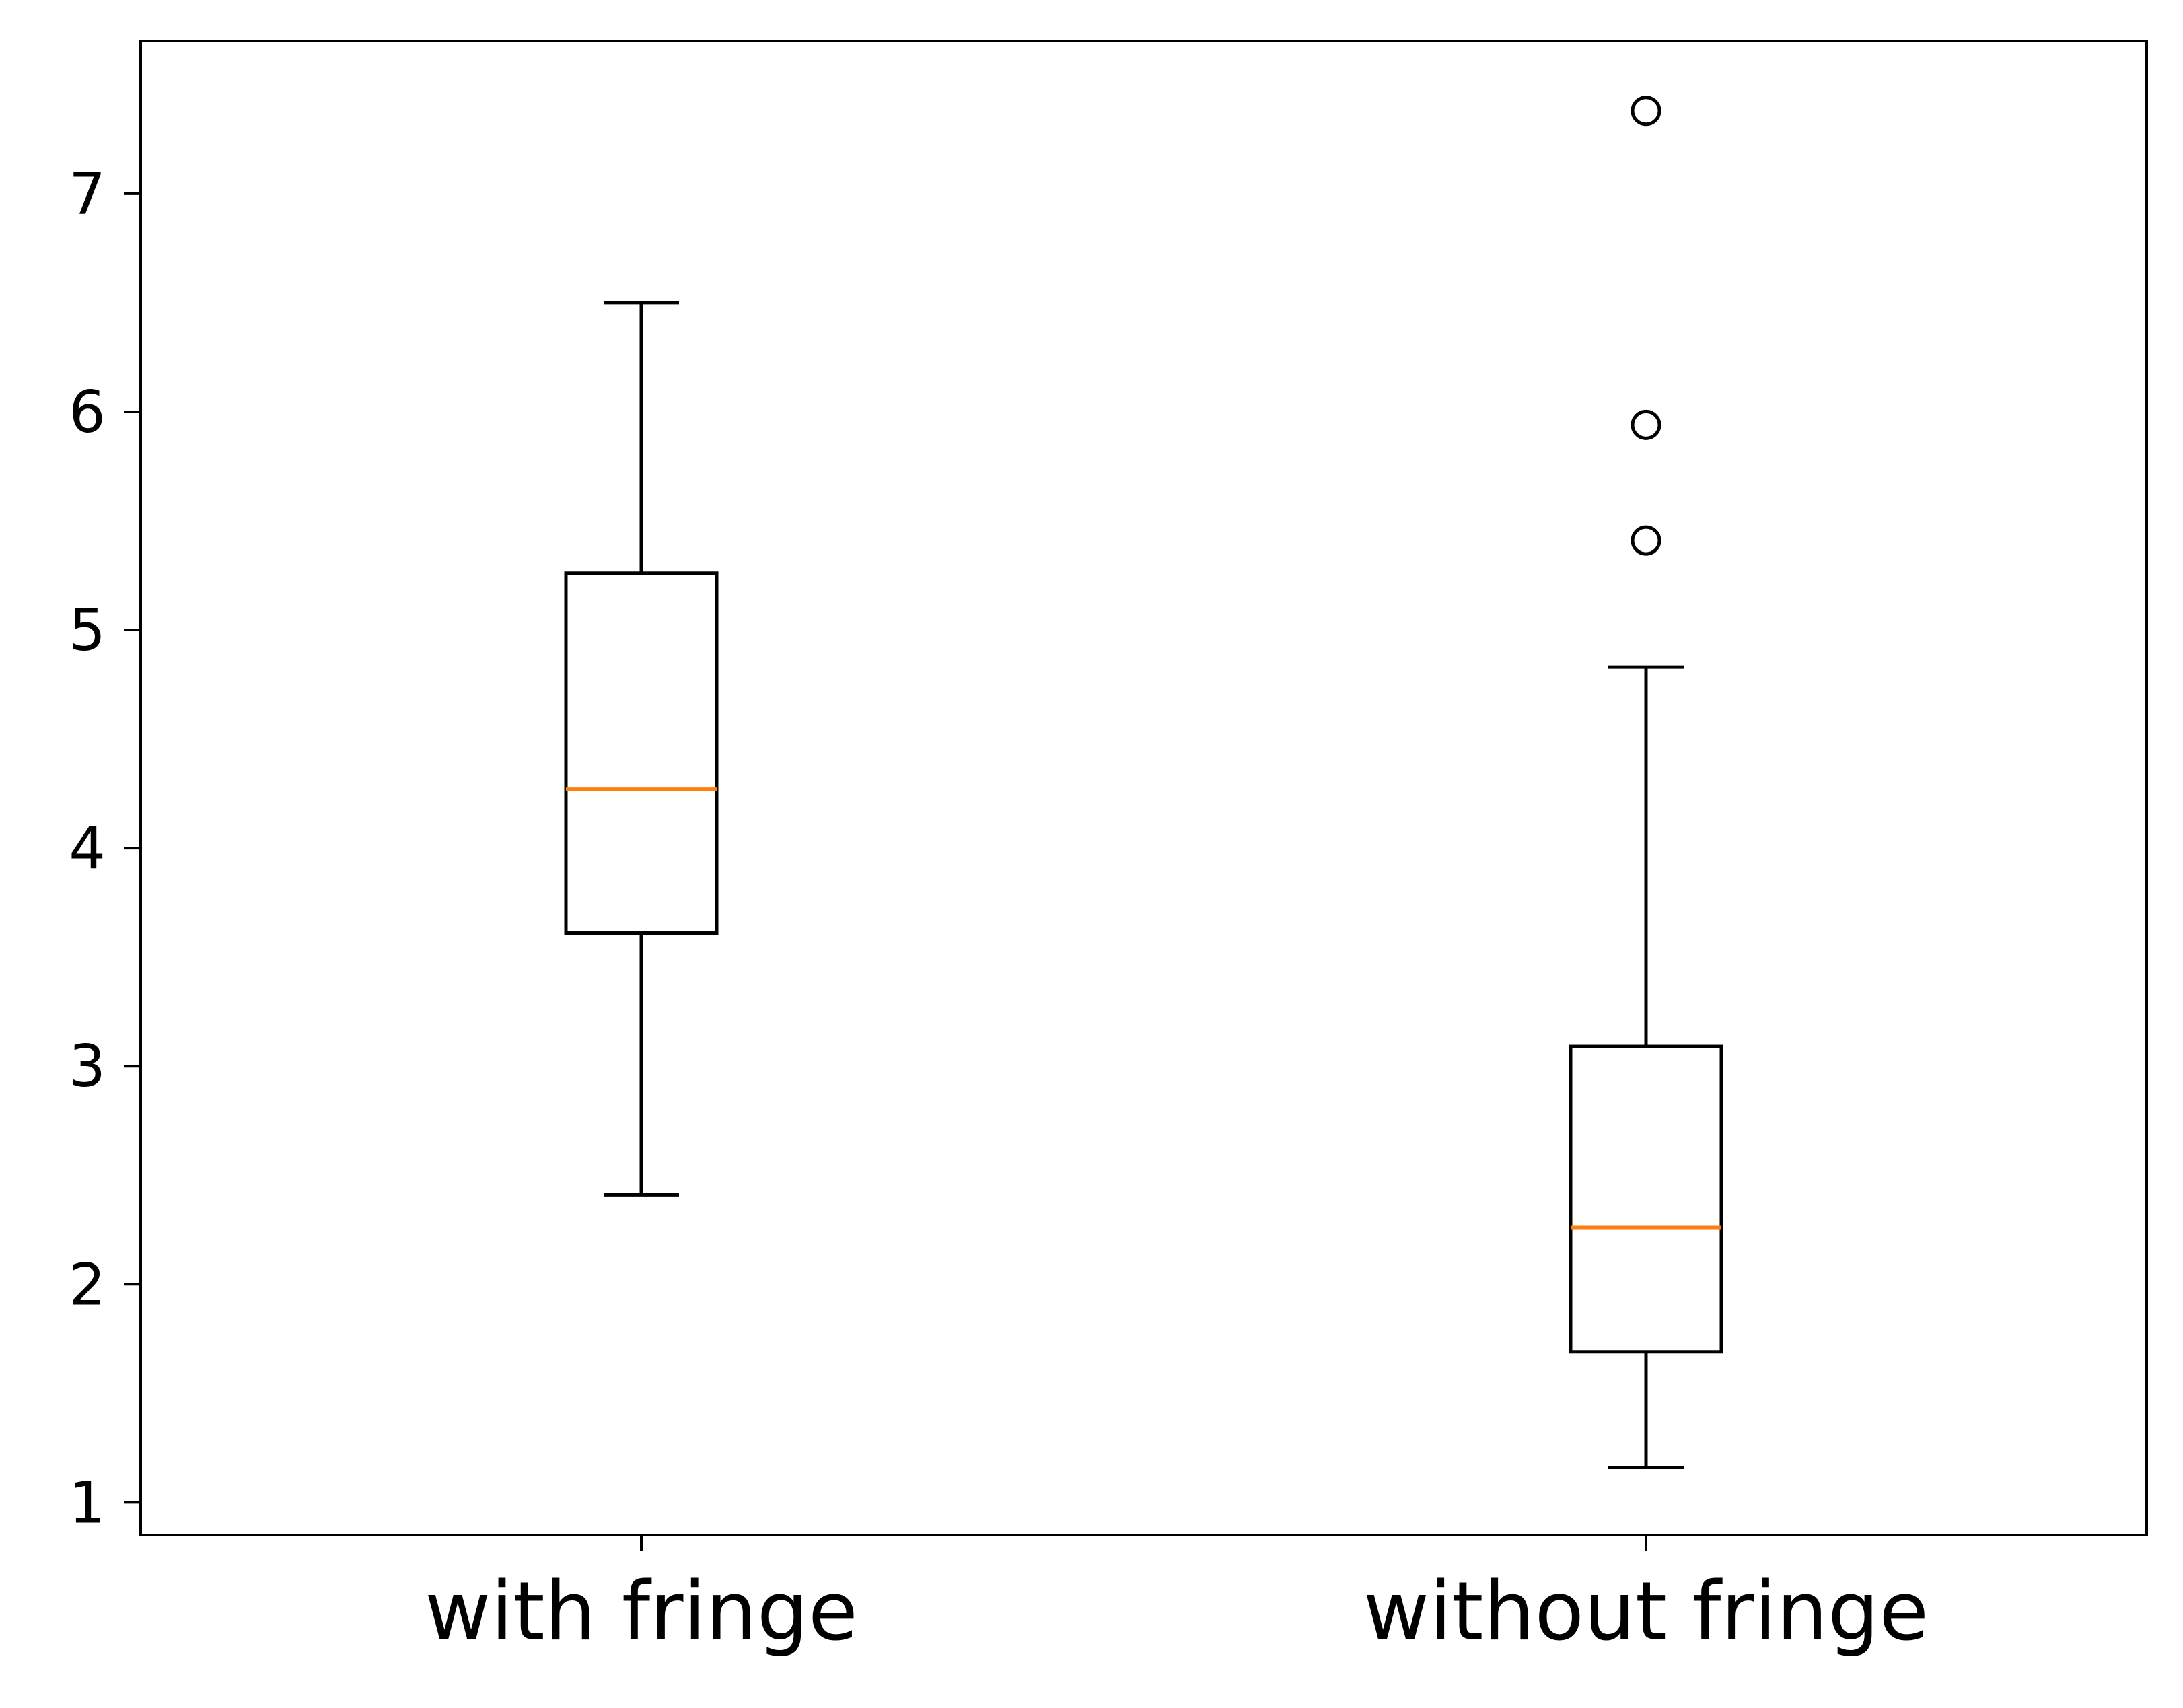  I want to click on y-tick-label: 6, so click(87, 412).